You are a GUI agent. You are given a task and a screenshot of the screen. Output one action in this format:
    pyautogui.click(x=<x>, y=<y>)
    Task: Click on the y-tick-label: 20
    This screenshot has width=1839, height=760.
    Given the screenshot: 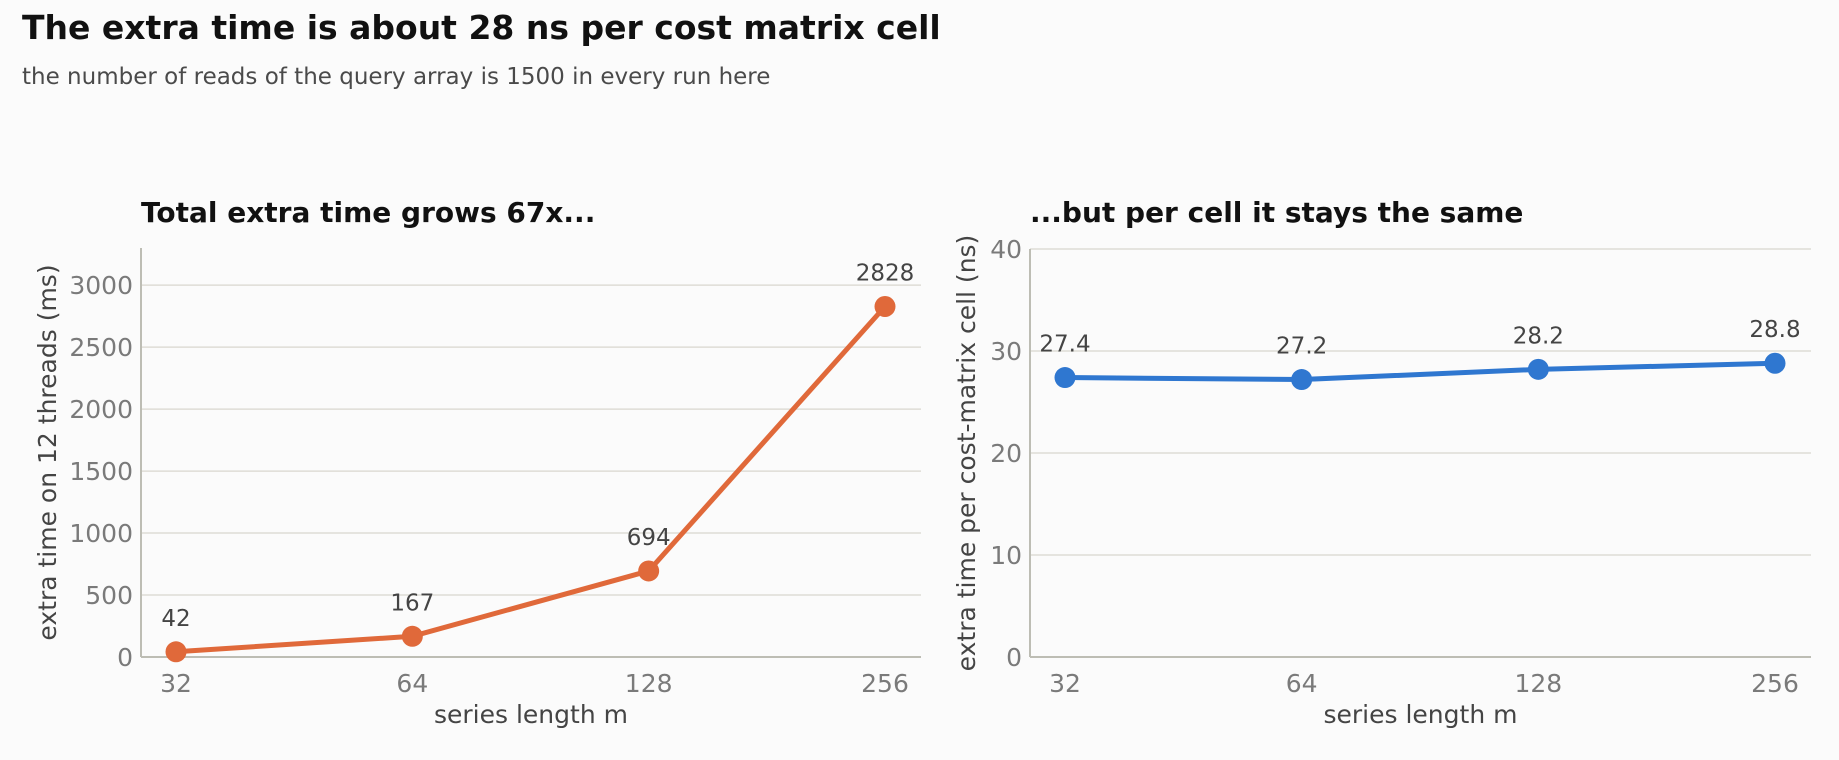 What is the action you would take?
    pyautogui.click(x=1006, y=453)
    